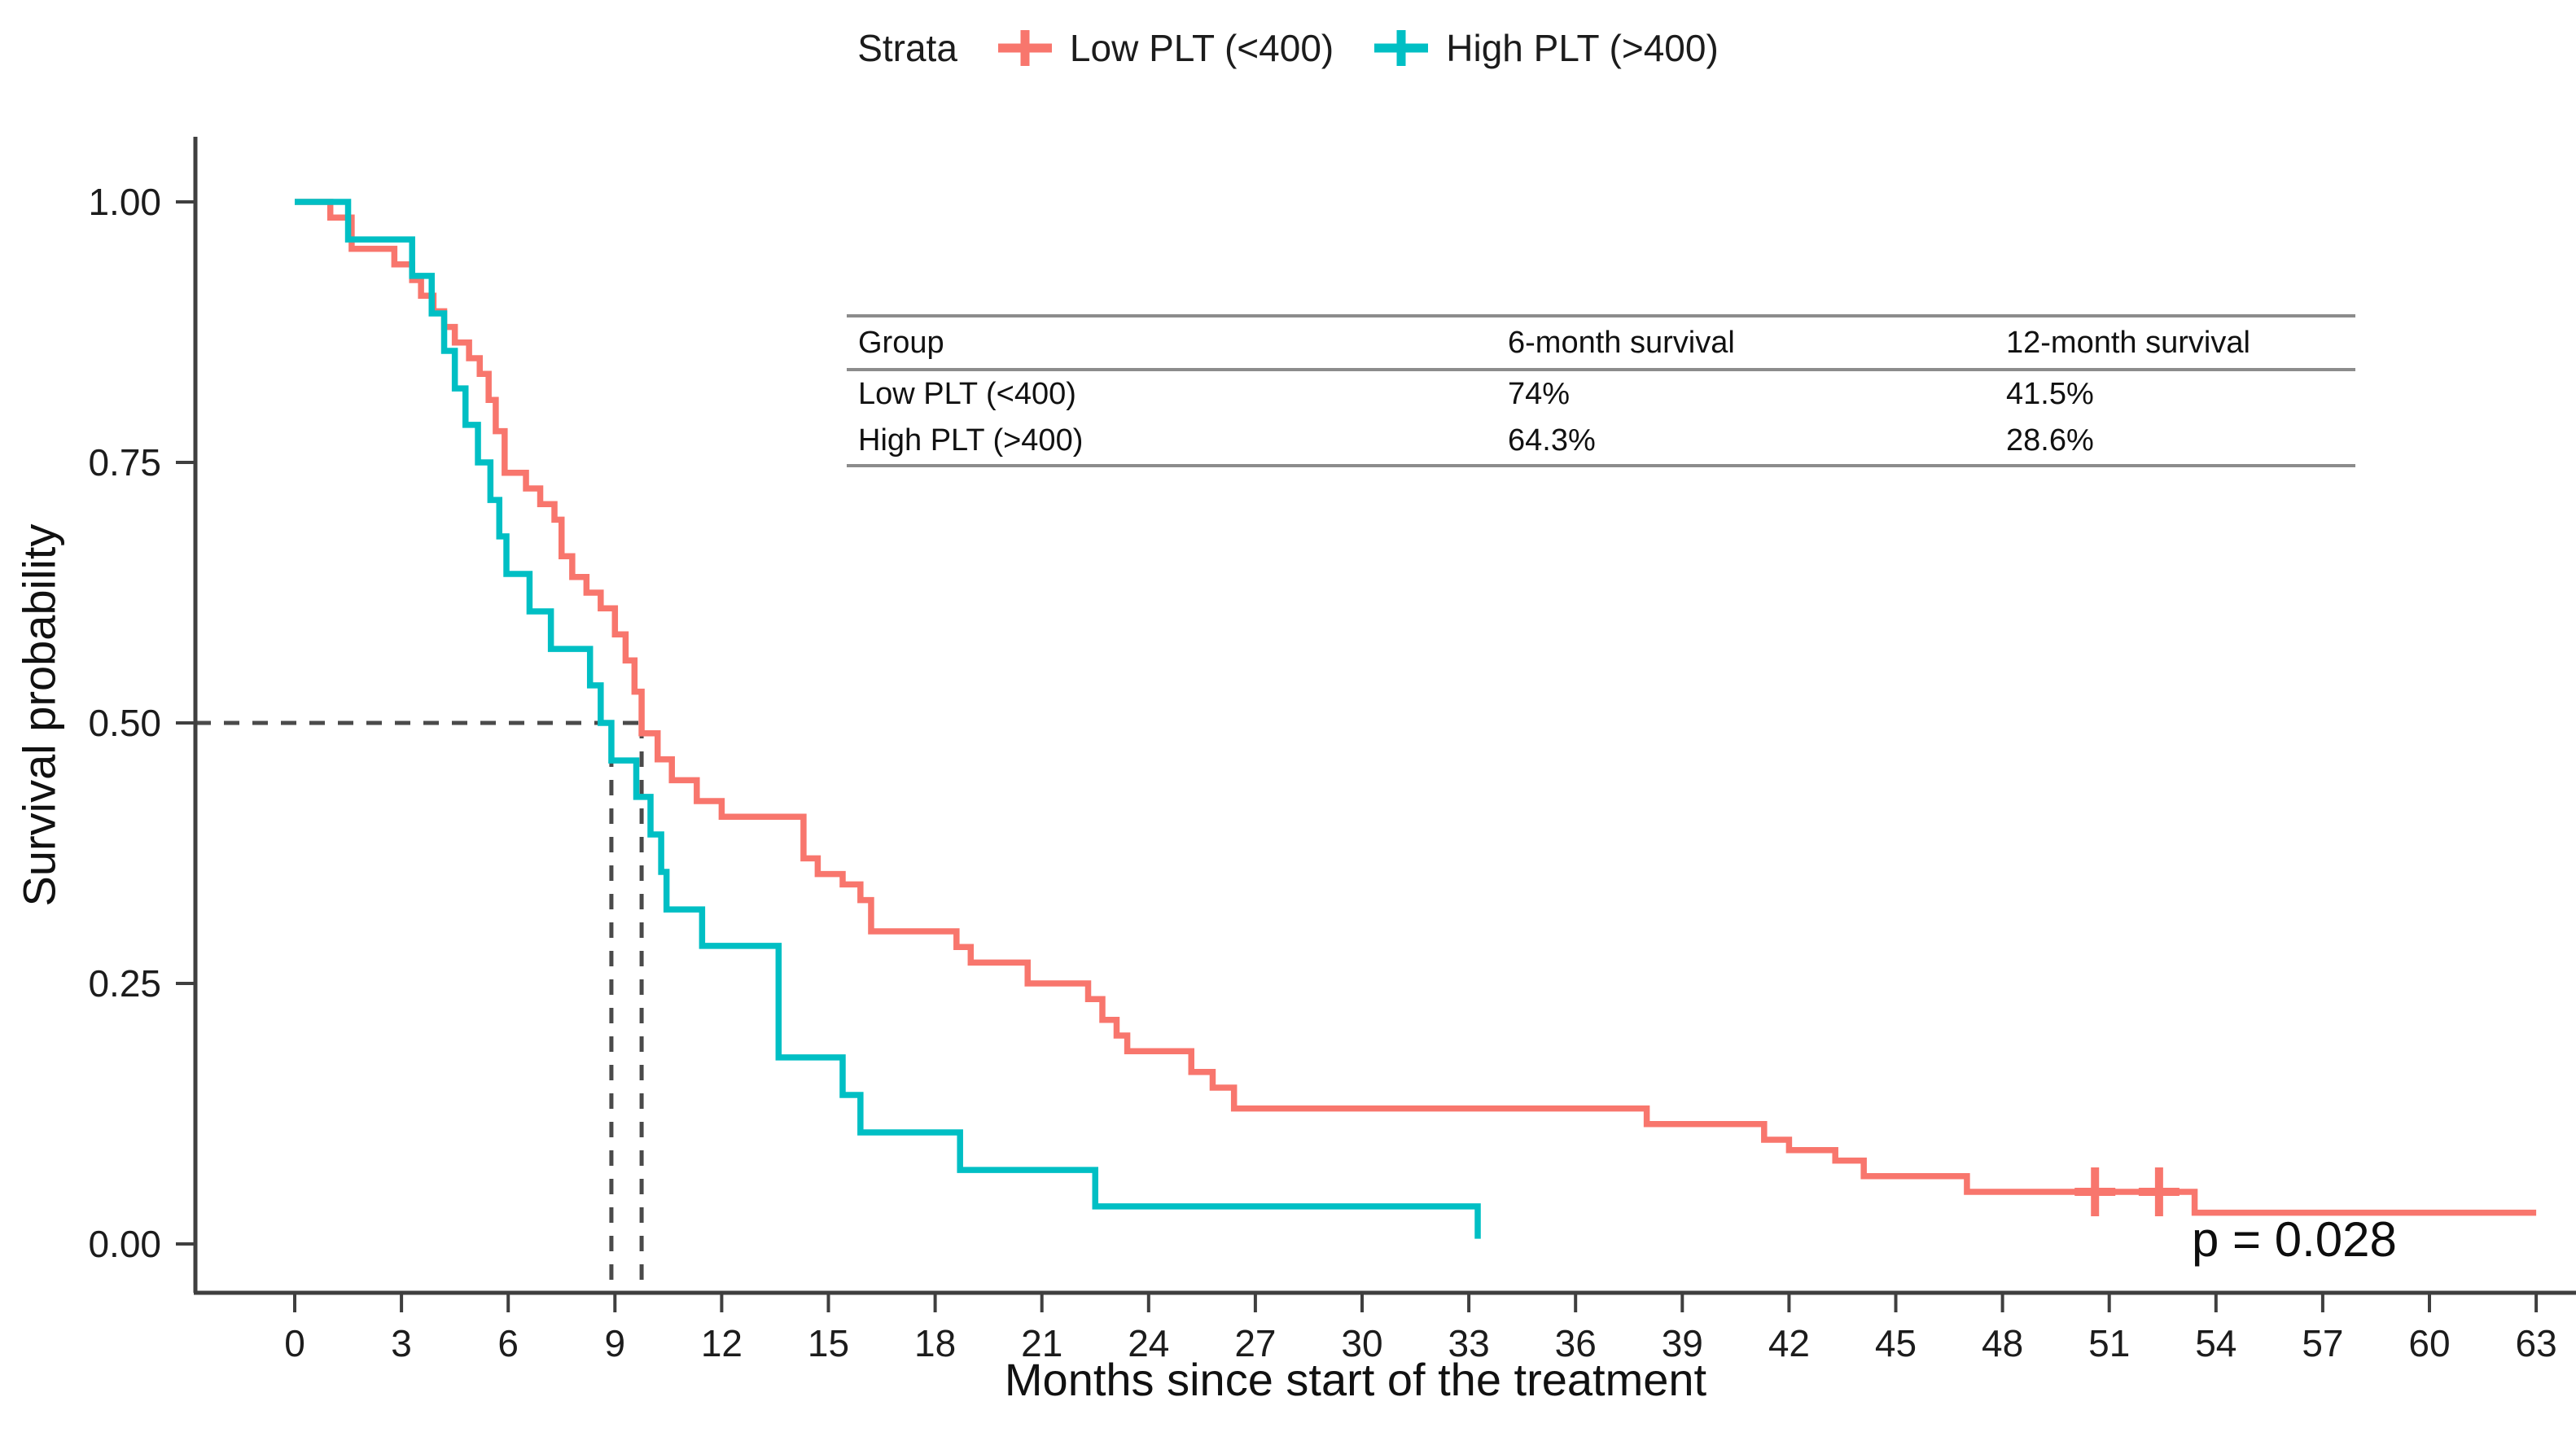 This screenshot has width=2576, height=1432. What do you see at coordinates (615, 1343) in the screenshot?
I see `svg-text: 9` at bounding box center [615, 1343].